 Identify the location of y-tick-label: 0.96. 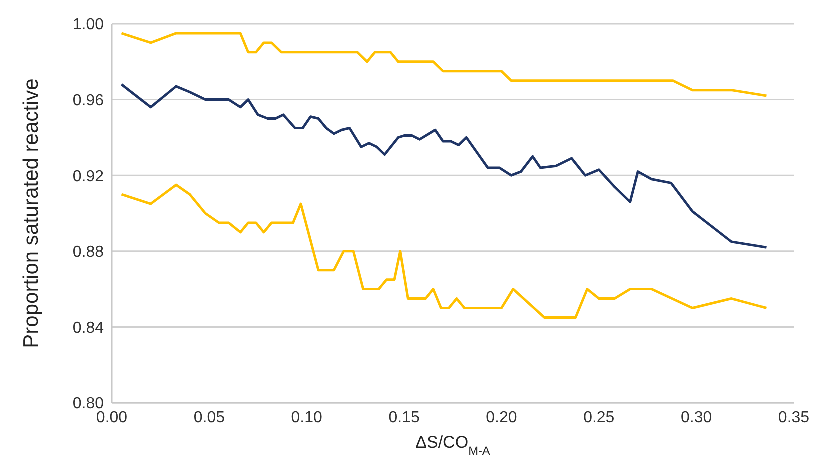
(88, 101).